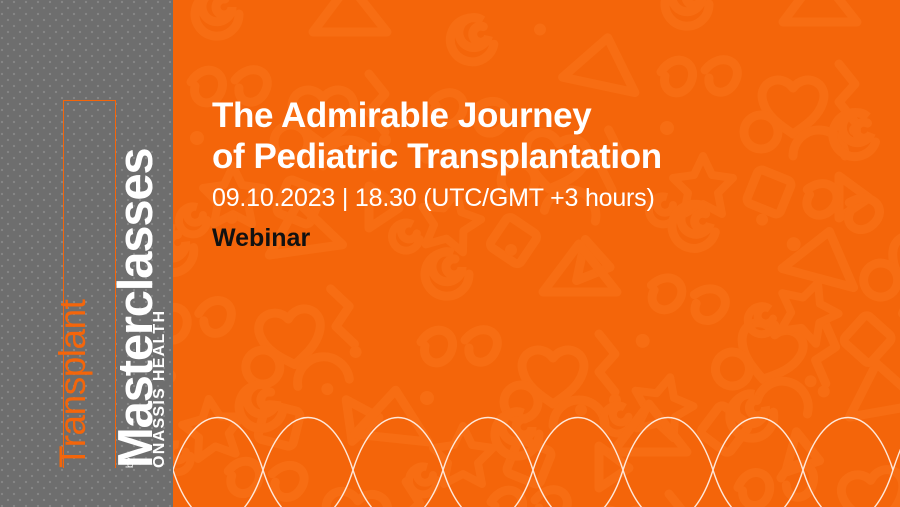  Describe the element at coordinates (437, 156) in the screenshot. I see `event-title-line-2: of Pediatric Transplantation` at that location.